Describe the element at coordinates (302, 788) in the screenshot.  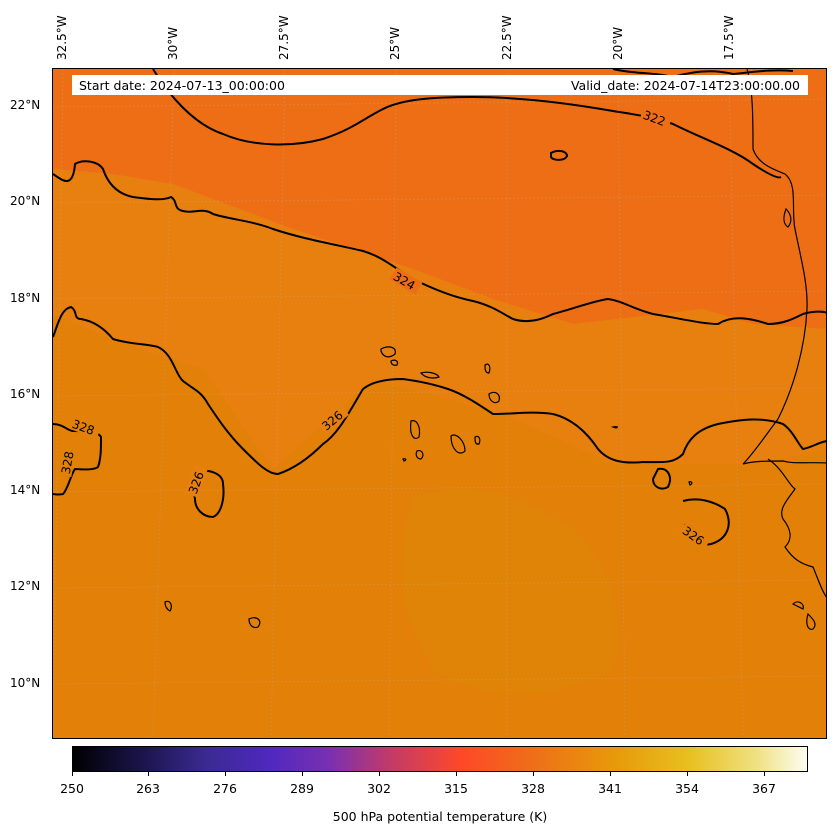
I see `colorbar-tick-label: 289` at that location.